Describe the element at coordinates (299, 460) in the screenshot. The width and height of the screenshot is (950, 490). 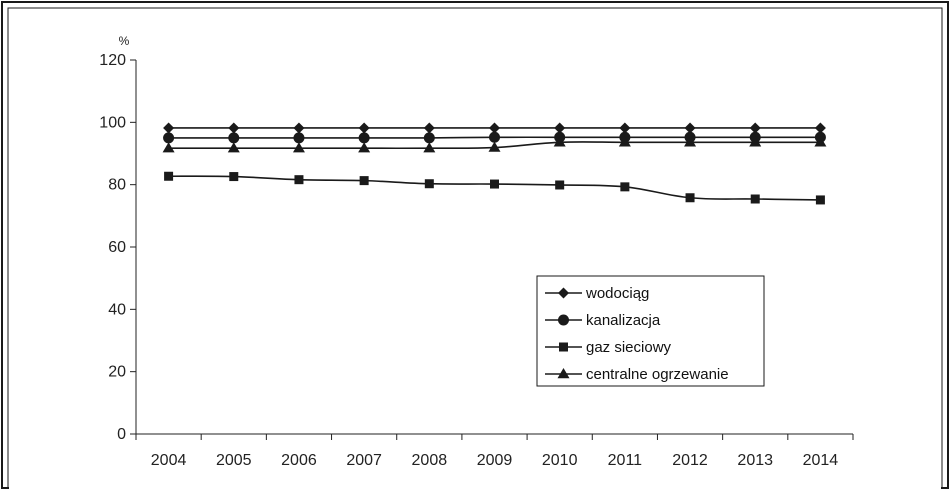
I see `x-tick-label: 2006` at that location.